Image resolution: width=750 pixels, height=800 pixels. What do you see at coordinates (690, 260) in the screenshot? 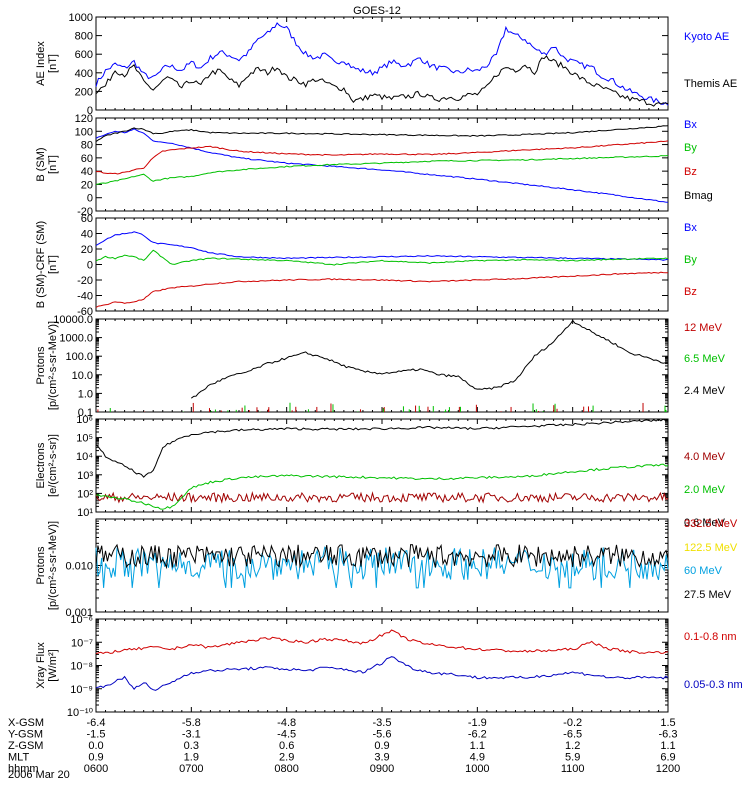
I see `legend-entry: By` at bounding box center [690, 260].